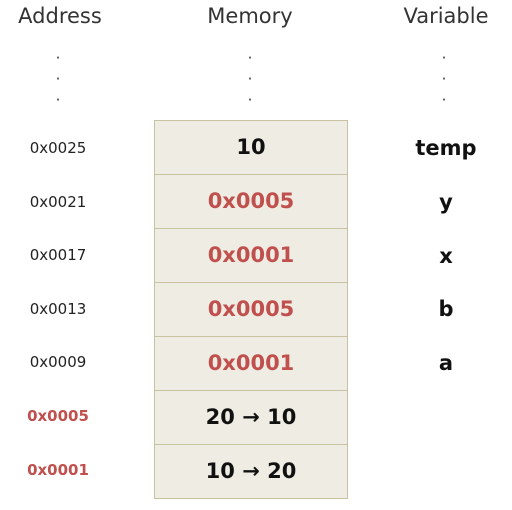 Image resolution: width=512 pixels, height=510 pixels. Describe the element at coordinates (251, 256) in the screenshot. I see `memory-cell-x: 0x0001` at that location.